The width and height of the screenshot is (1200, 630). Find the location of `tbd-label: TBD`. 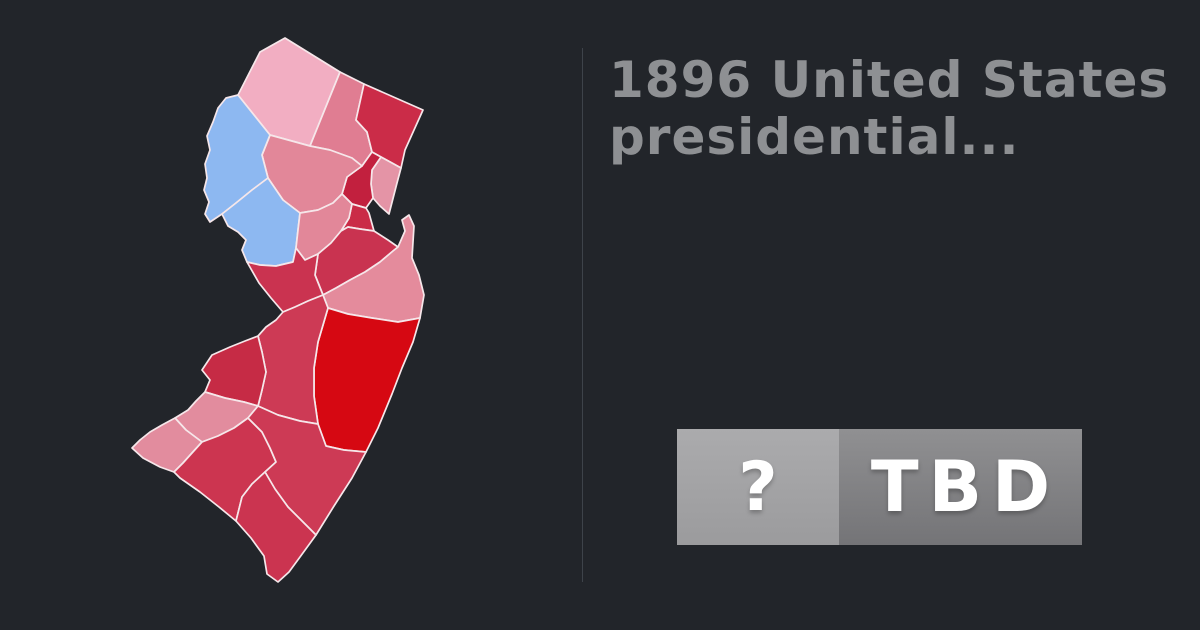

tbd-label: TBD is located at coordinates (965, 487).